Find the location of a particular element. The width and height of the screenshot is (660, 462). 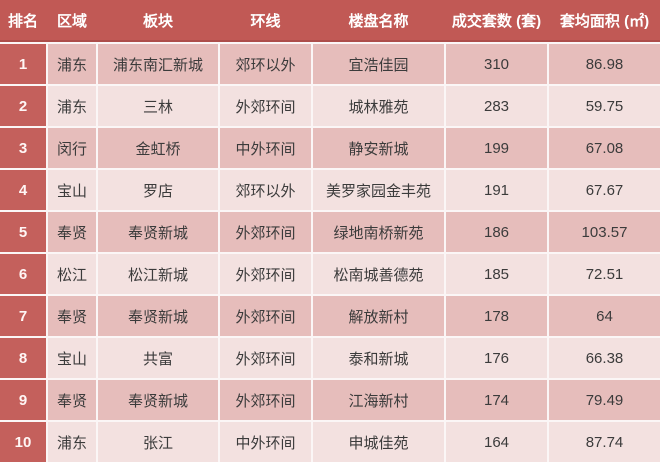

avg-area-cell: 64 is located at coordinates (604, 316).